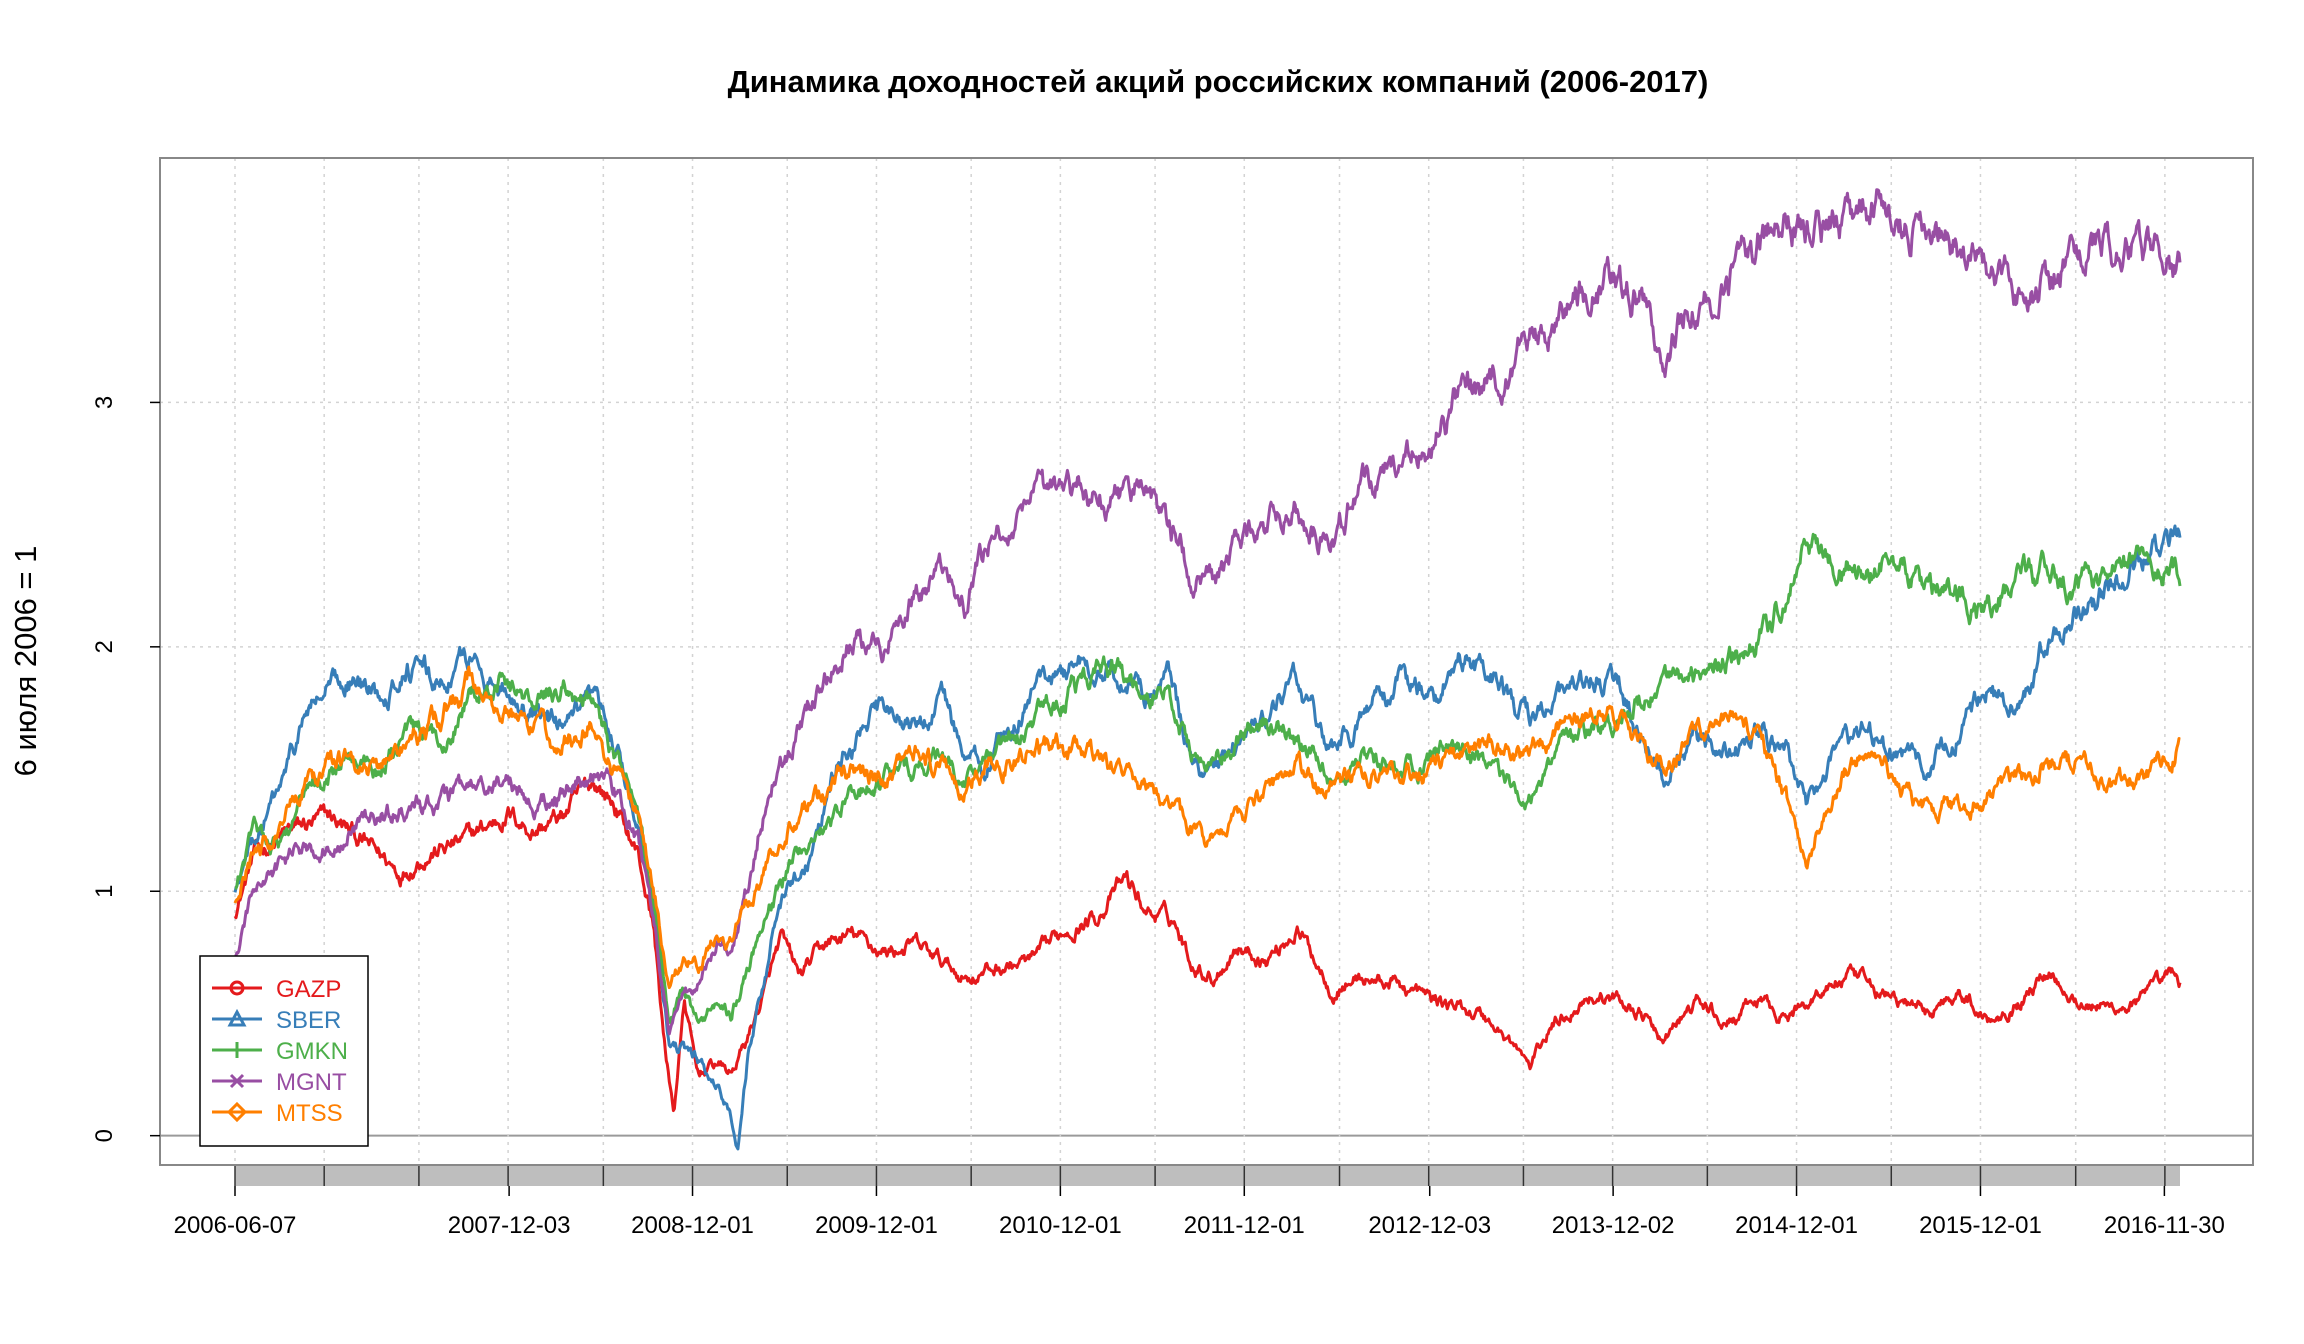  I want to click on legend-label-mgnt: MGNT, so click(311, 1082).